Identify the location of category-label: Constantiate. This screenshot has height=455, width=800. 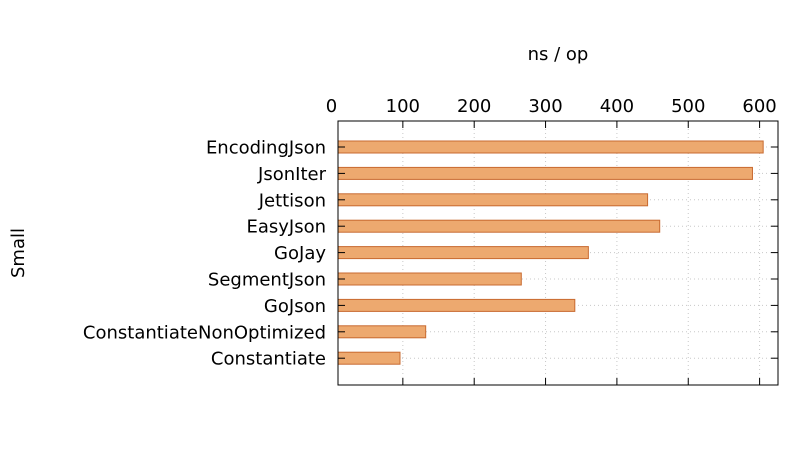
(268, 359).